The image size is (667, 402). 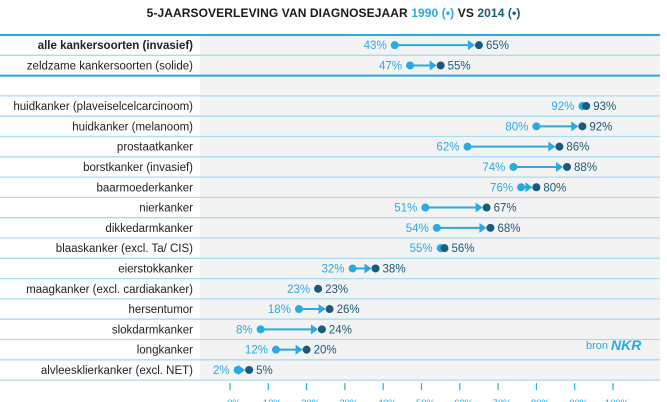 What do you see at coordinates (298, 290) in the screenshot?
I see `value-label-1990: 23%` at bounding box center [298, 290].